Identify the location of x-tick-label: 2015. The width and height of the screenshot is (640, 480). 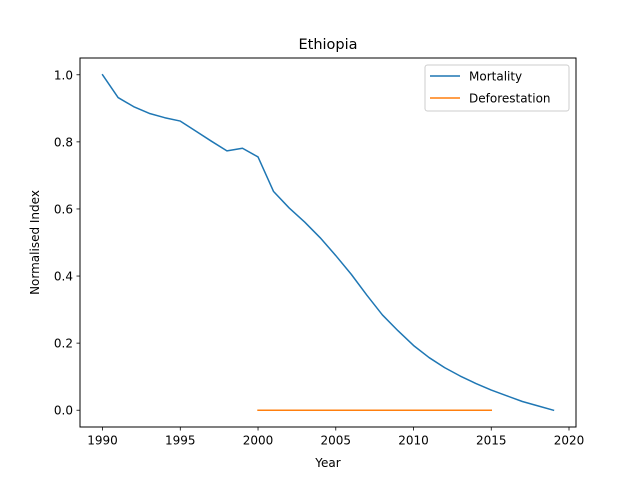
(491, 441).